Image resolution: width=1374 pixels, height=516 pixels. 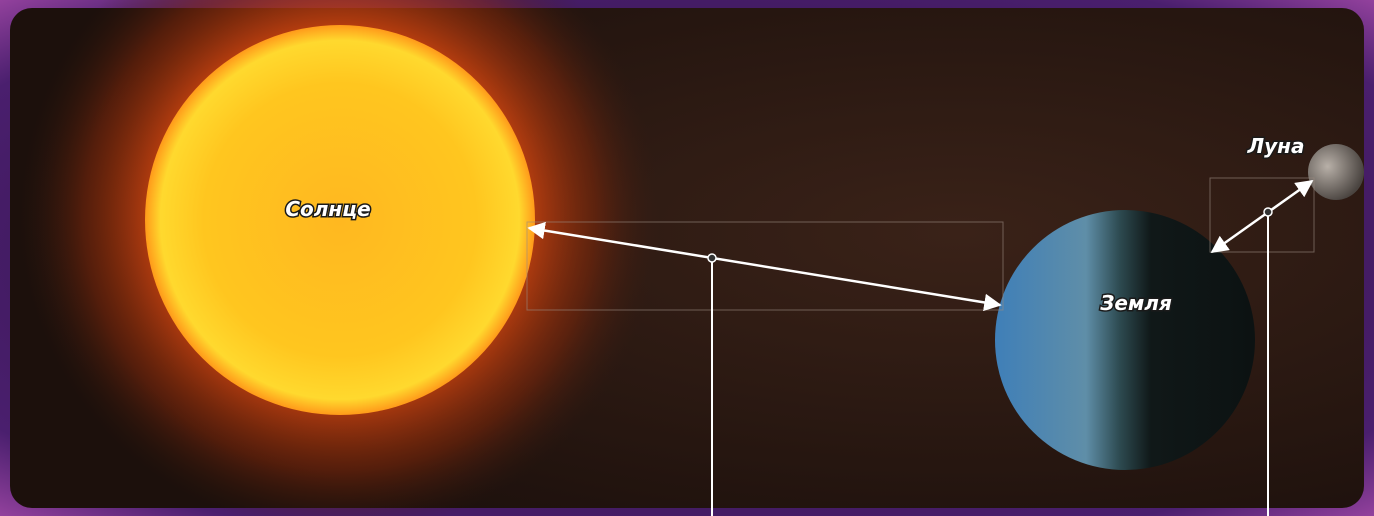 I want to click on earth-moon-arrow, so click(x=1262, y=216).